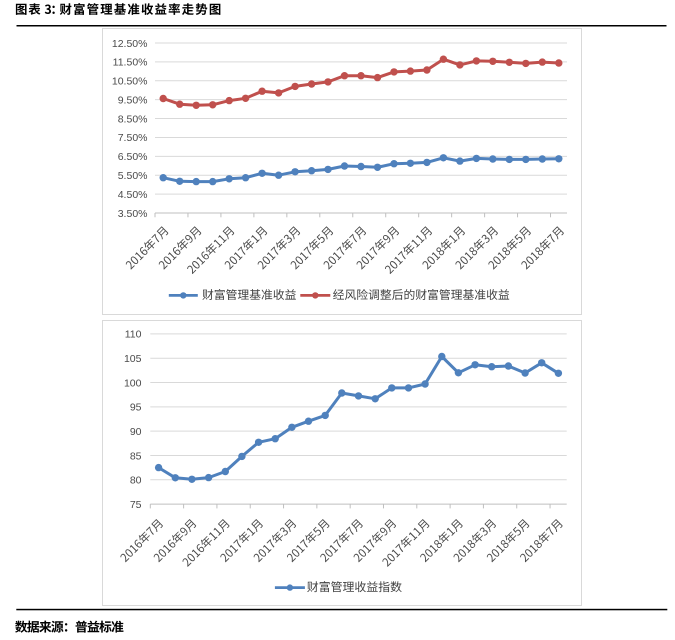 This screenshot has height=640, width=675. What do you see at coordinates (136, 456) in the screenshot?
I see `svg-text: 85` at bounding box center [136, 456].